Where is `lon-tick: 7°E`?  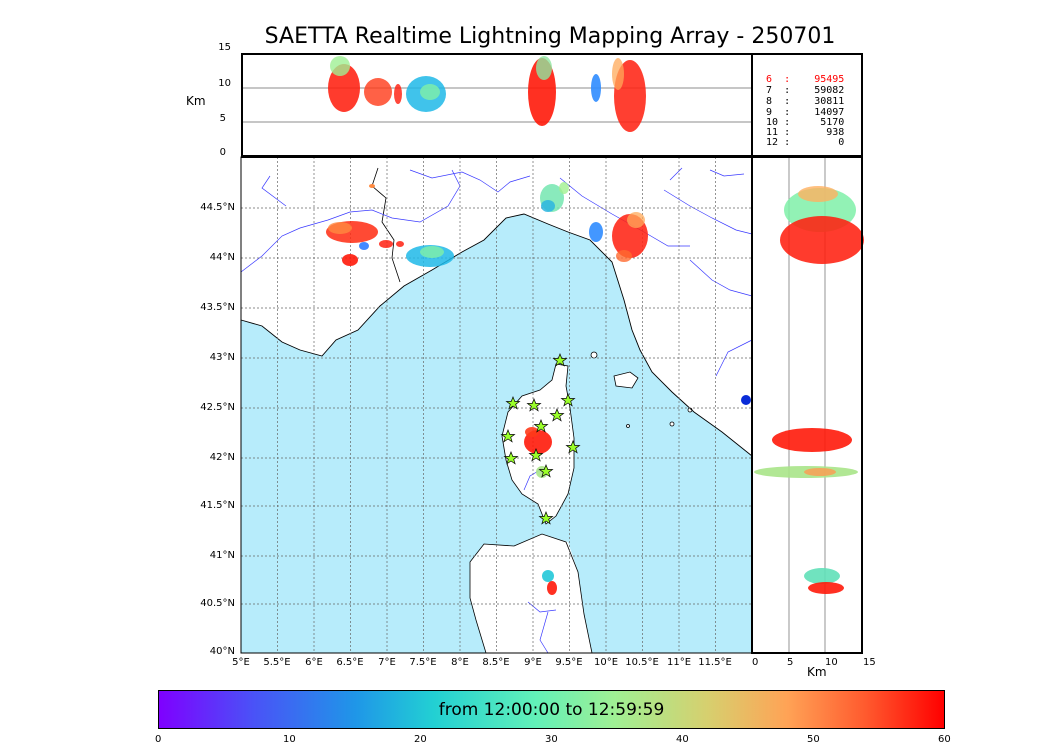 lon-tick: 7°E is located at coordinates (387, 662).